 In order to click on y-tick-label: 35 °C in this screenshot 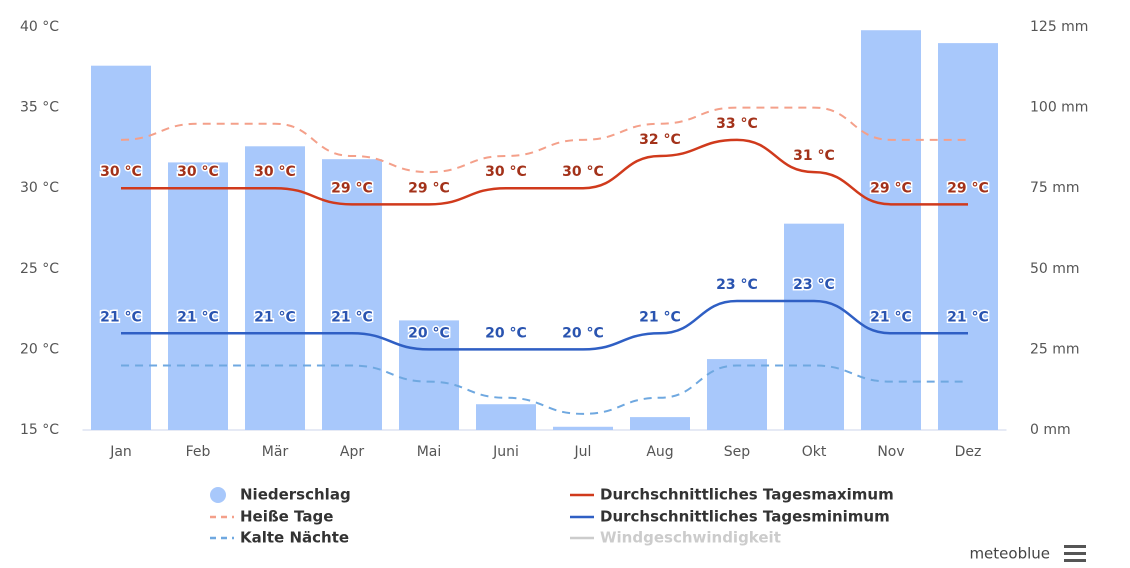, I will do `click(39, 108)`.